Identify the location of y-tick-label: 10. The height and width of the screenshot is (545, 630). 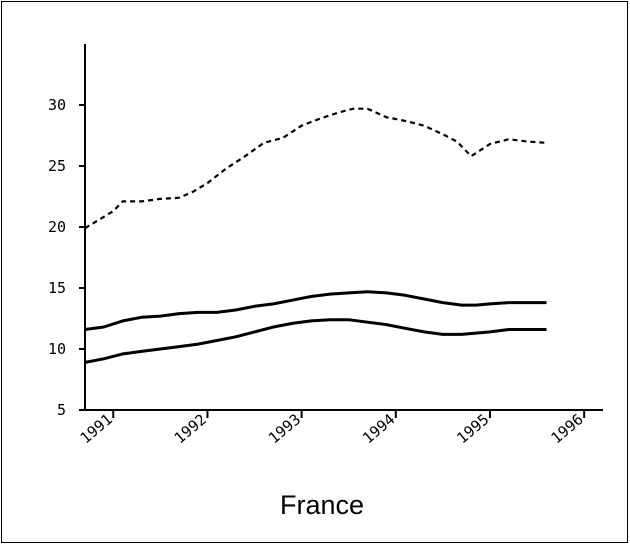
(57, 349).